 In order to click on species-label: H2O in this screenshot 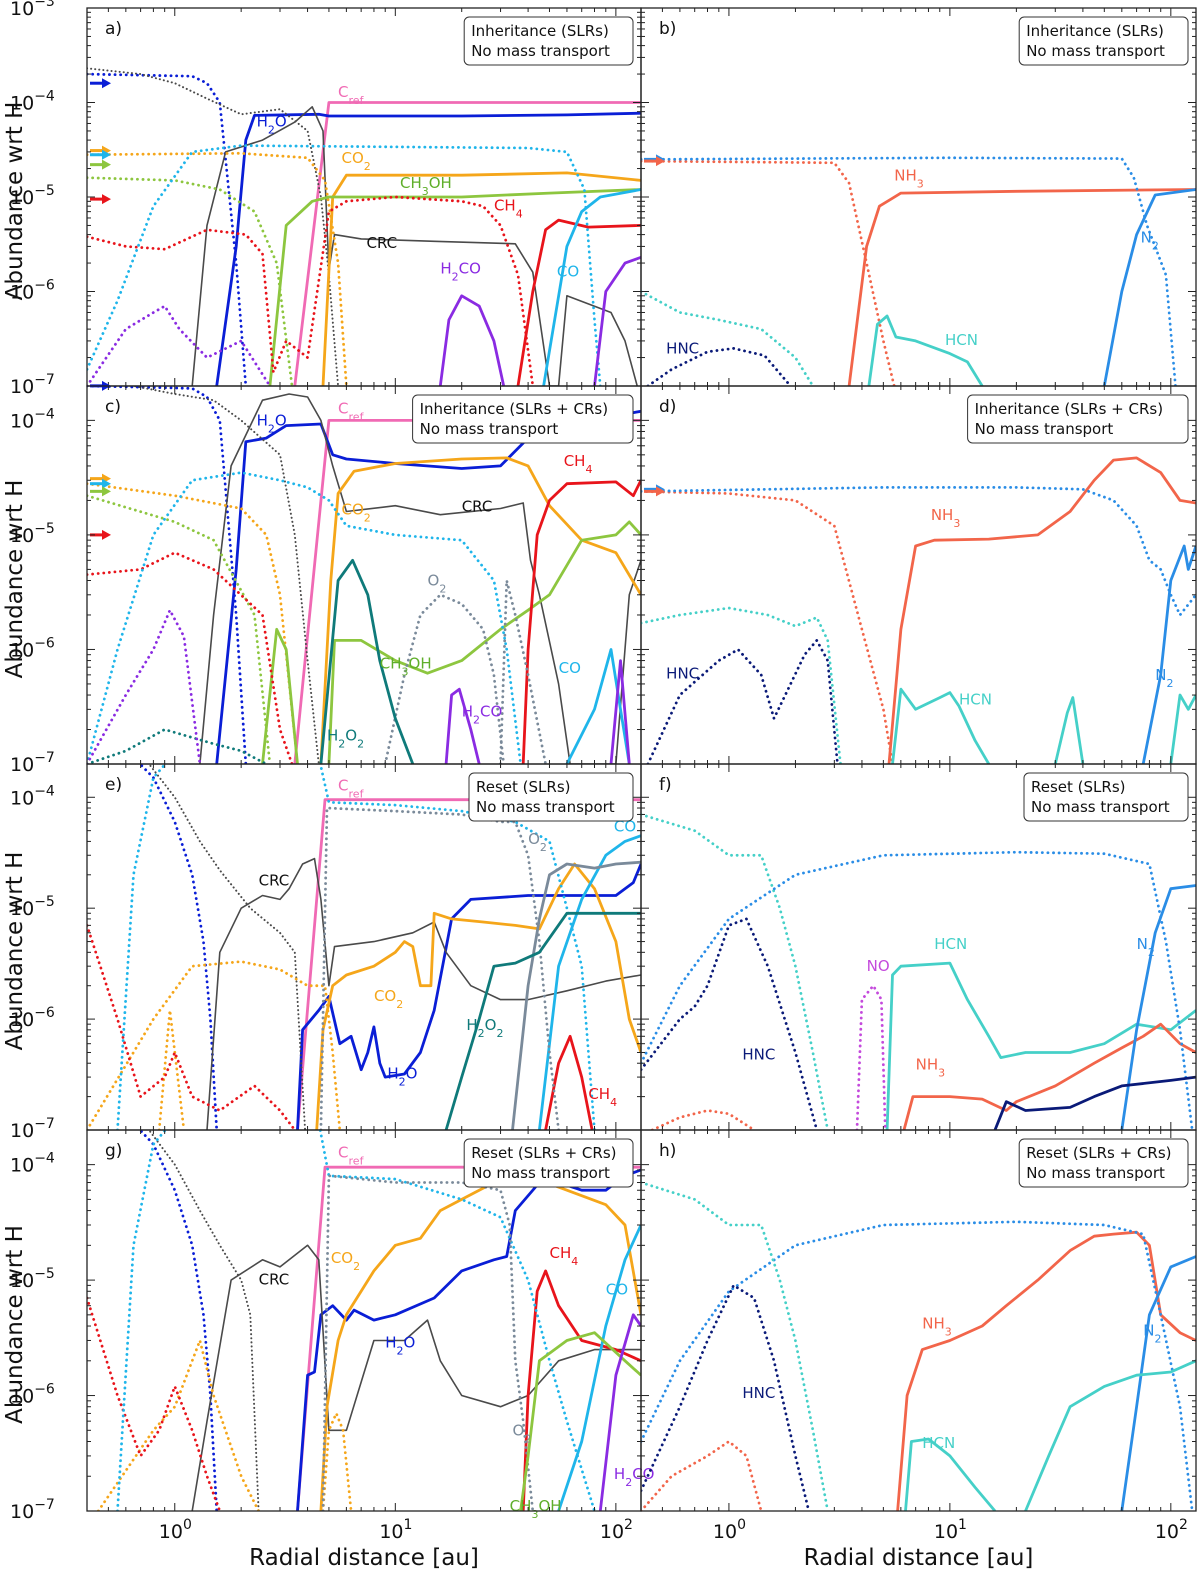, I will do `click(272, 424)`.